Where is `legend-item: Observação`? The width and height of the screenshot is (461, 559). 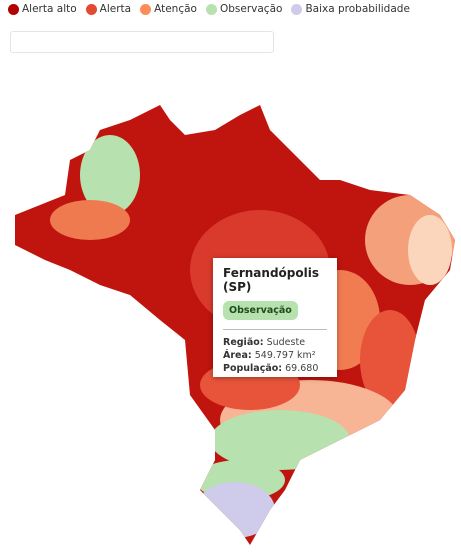
legend-item: Observação is located at coordinates (244, 9).